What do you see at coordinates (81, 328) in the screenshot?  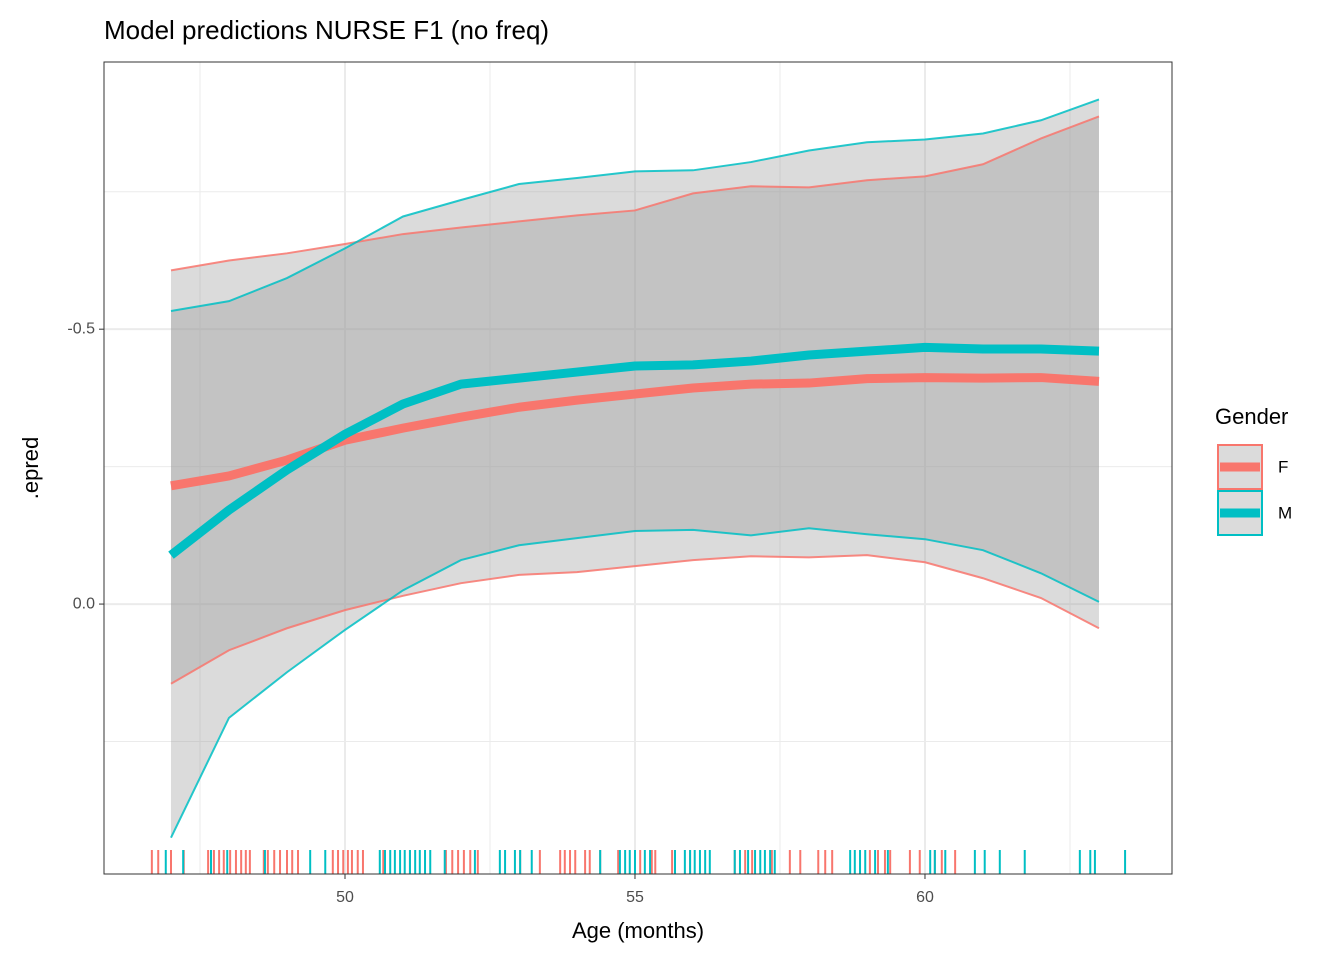 I see `y-tick-label: -0.5` at bounding box center [81, 328].